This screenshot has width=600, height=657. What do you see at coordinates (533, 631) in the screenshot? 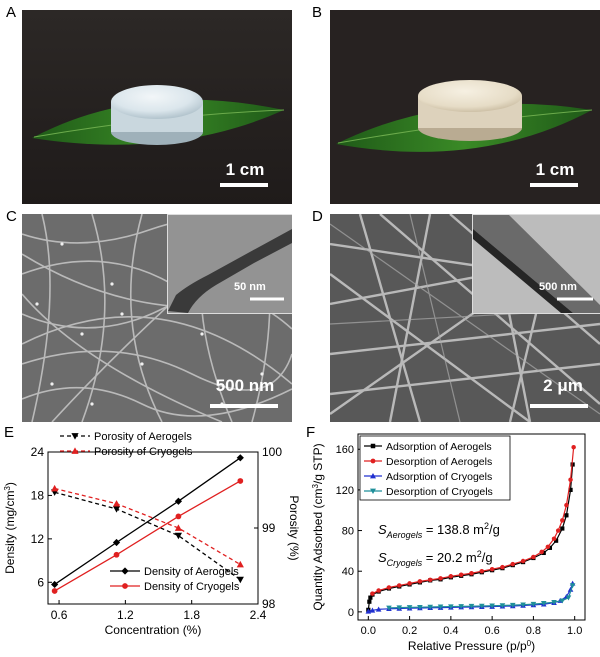
I see `x-tick-label: 0.8` at bounding box center [533, 631].